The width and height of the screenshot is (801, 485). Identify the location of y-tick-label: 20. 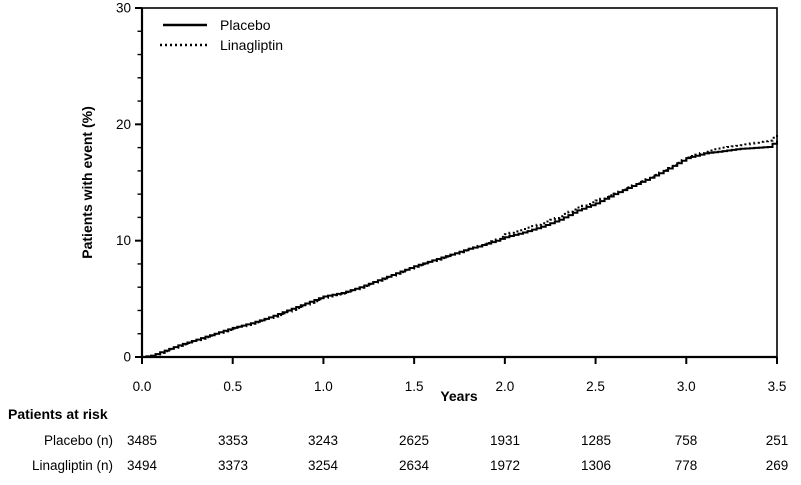
(123, 124).